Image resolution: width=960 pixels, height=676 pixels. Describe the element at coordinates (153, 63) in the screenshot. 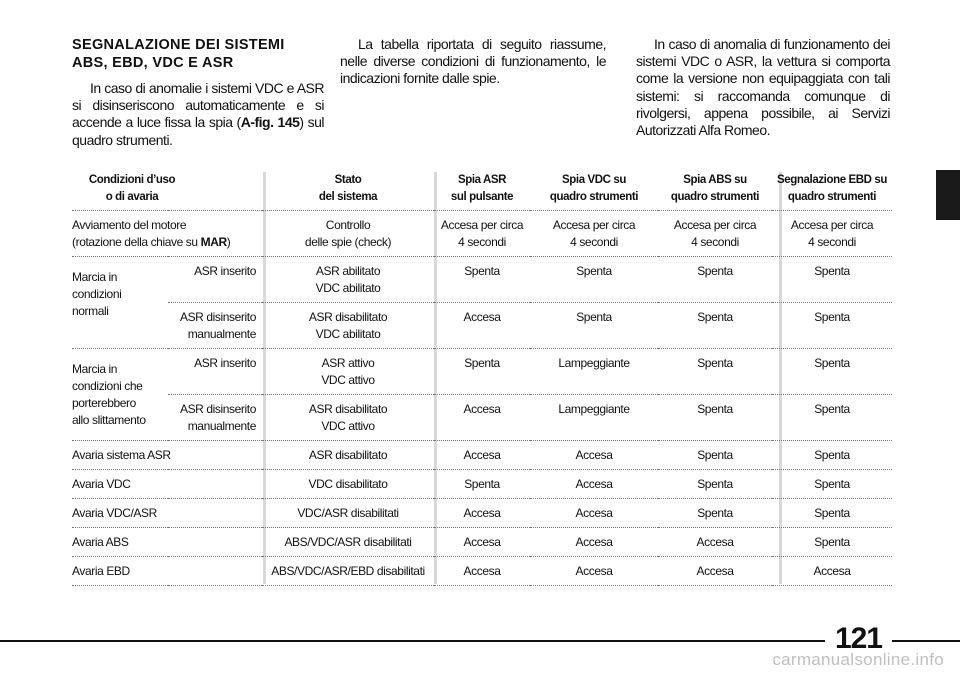

I see `section-title-line2: ABS, EBD, VDC E ASR` at that location.